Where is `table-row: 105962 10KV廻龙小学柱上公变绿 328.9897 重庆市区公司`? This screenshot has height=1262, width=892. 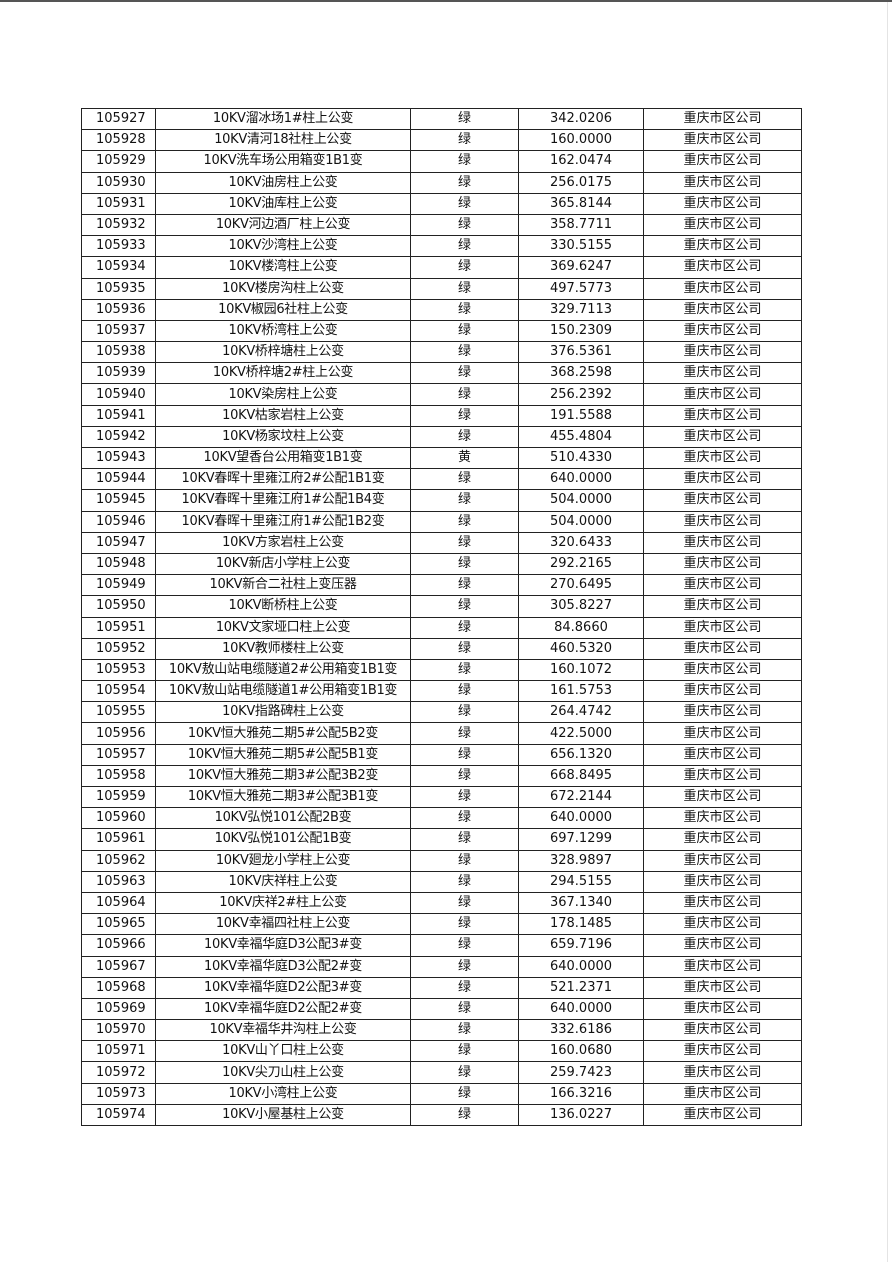
table-row: 105962 10KV廻龙小学柱上公变绿 328.9897 重庆市区公司 is located at coordinates (441, 860).